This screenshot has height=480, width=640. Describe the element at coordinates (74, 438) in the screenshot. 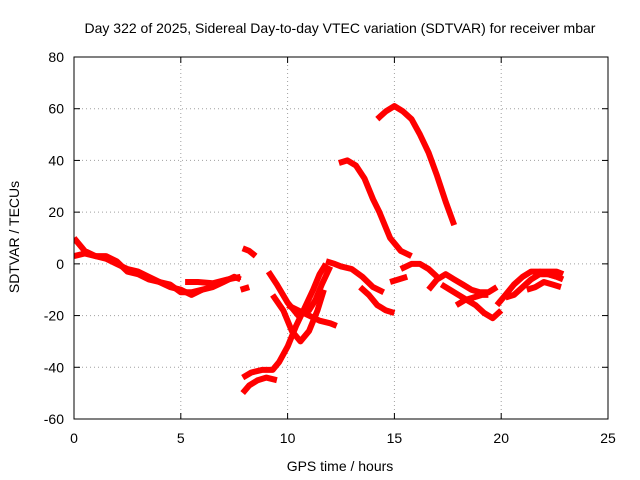

I see `x-tick-label: 0` at that location.